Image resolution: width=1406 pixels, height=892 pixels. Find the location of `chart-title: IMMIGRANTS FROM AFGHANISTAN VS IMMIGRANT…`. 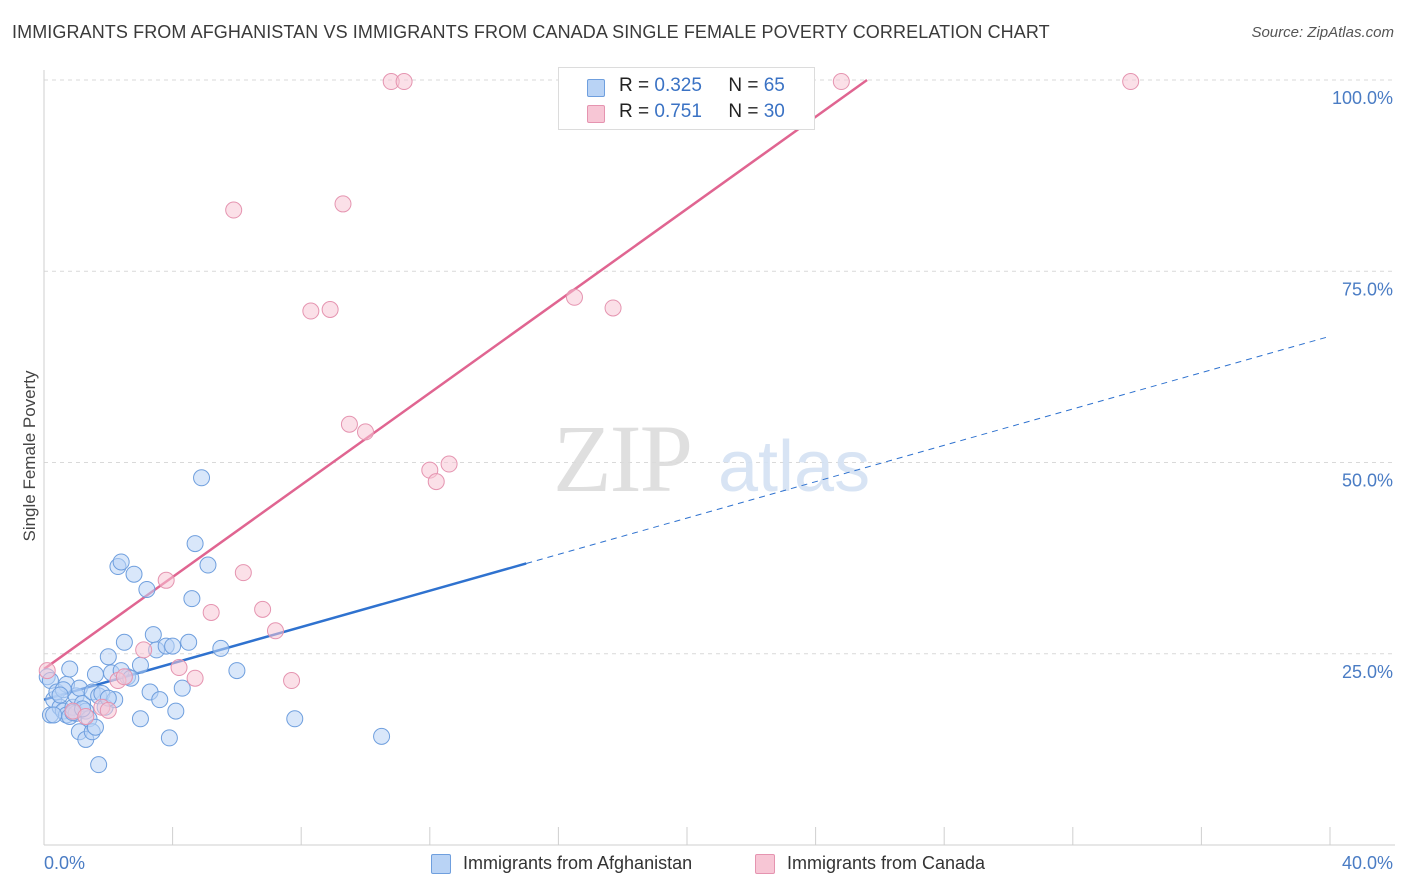

chart-title: IMMIGRANTS FROM AFGHANISTAN VS IMMIGRANT… is located at coordinates (531, 32).